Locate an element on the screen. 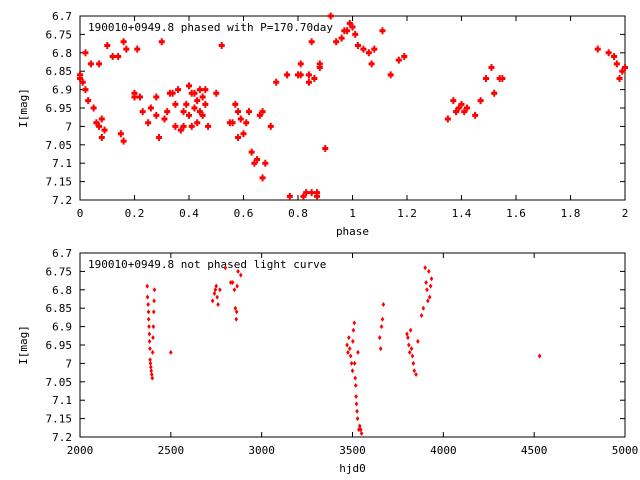  y-tick-label: 7.05 is located at coordinates (59, 145).